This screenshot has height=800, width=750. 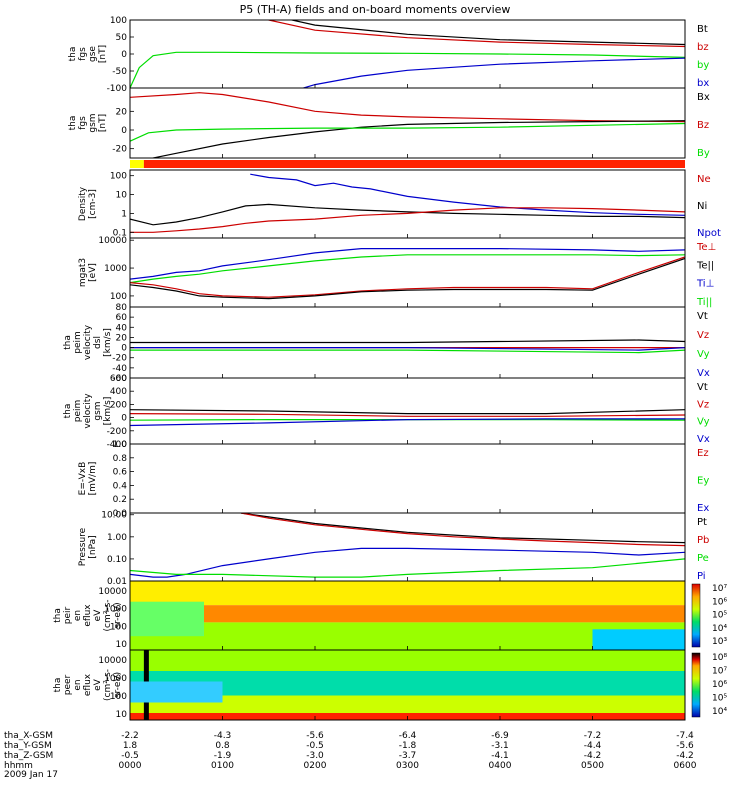 I want to click on series-line-Vy, so click(x=407, y=351).